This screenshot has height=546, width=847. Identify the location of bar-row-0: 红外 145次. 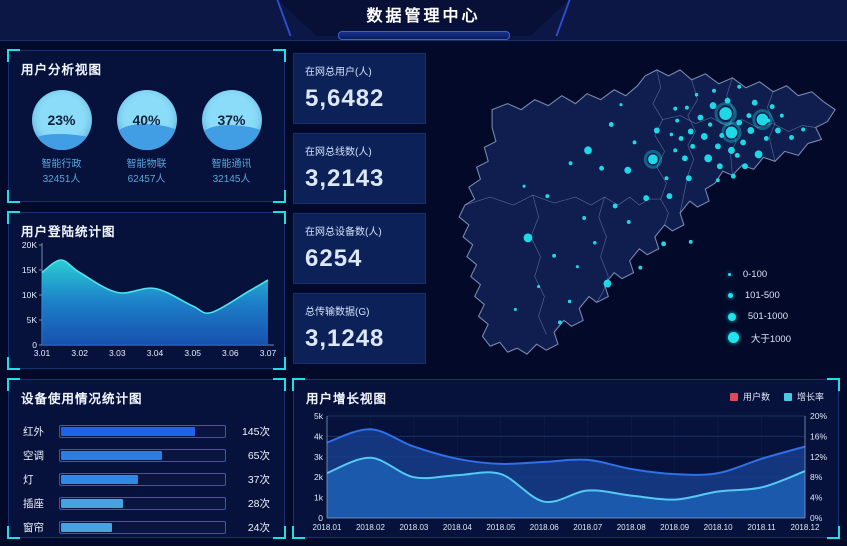
(146, 431).